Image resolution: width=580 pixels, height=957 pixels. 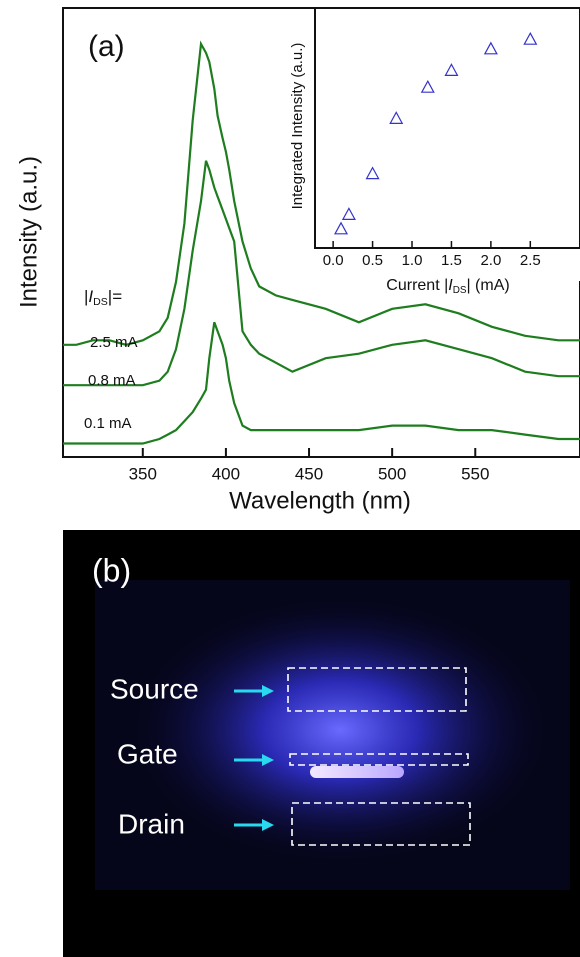 What do you see at coordinates (333, 260) in the screenshot?
I see `x-tick-label: 0.0` at bounding box center [333, 260].